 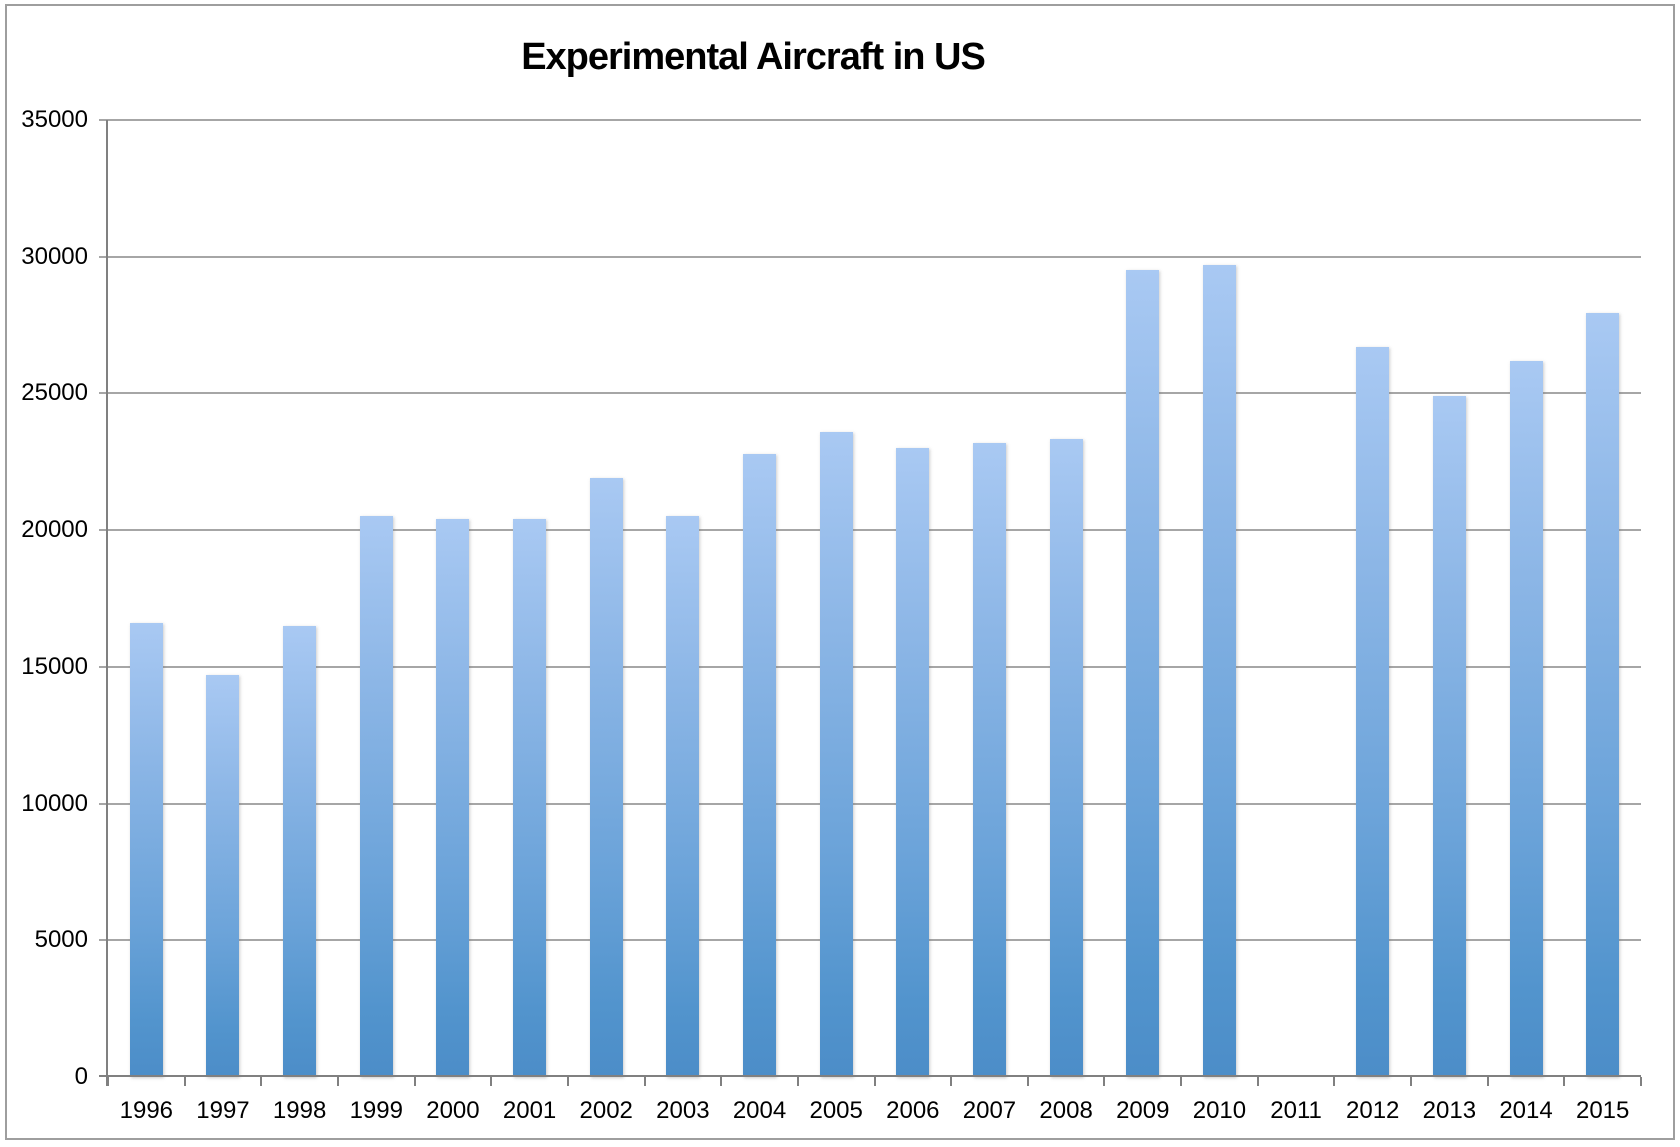 What do you see at coordinates (1449, 736) in the screenshot?
I see `bar-2013` at bounding box center [1449, 736].